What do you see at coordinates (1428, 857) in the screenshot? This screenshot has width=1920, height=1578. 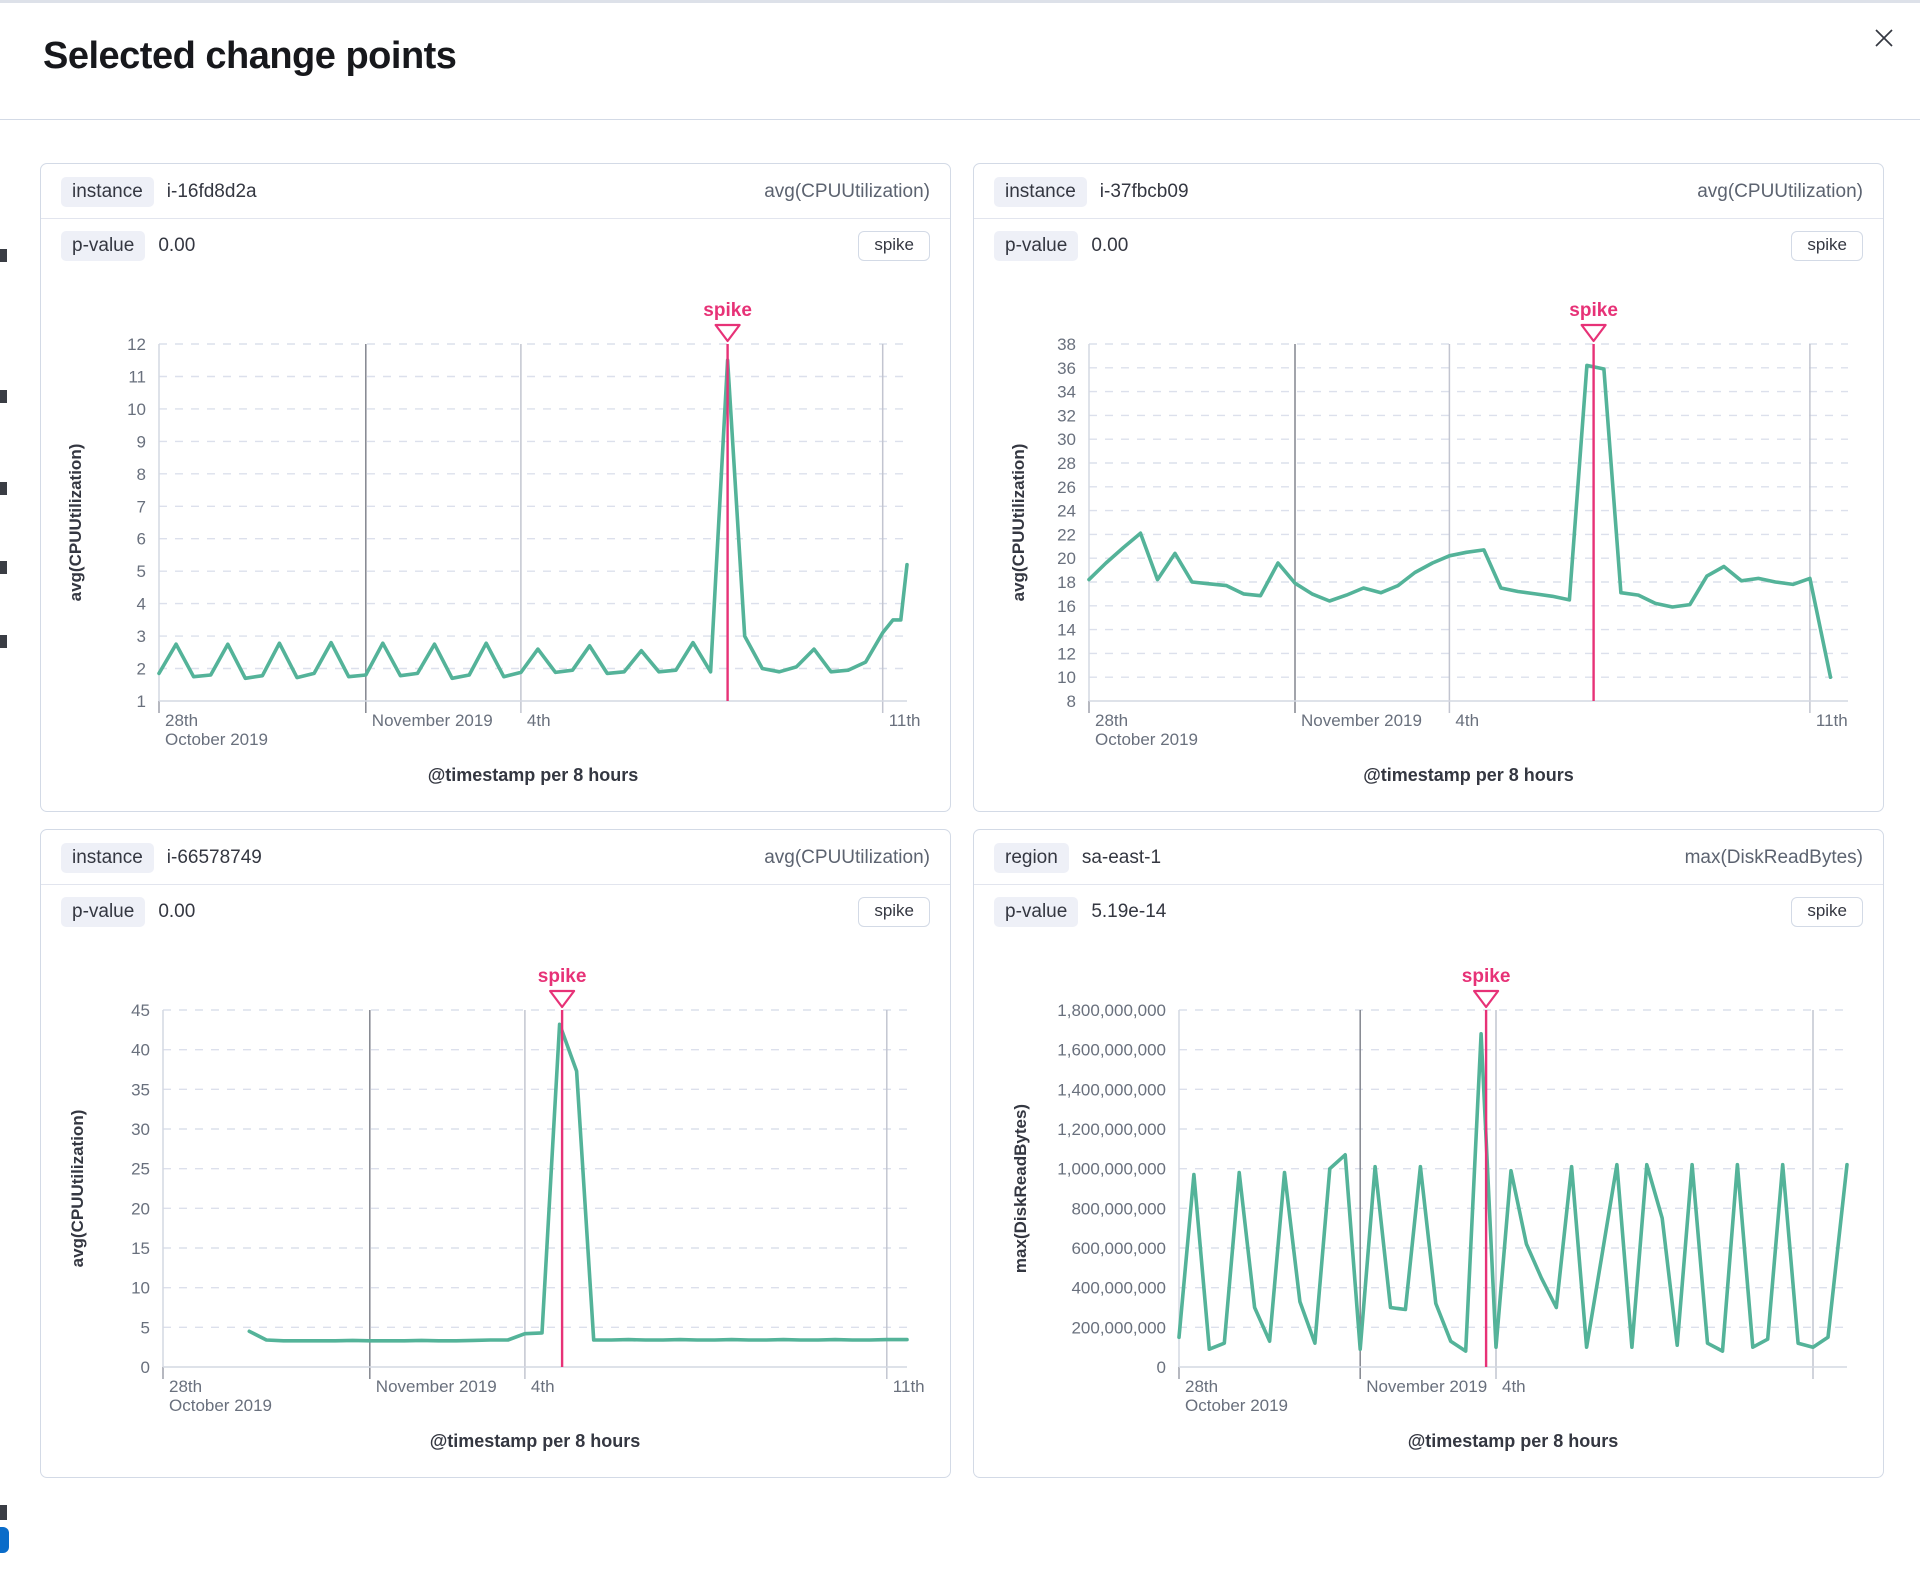 I see `panel-header-row: region sa-east-1 max(DiskReadBytes)` at bounding box center [1428, 857].